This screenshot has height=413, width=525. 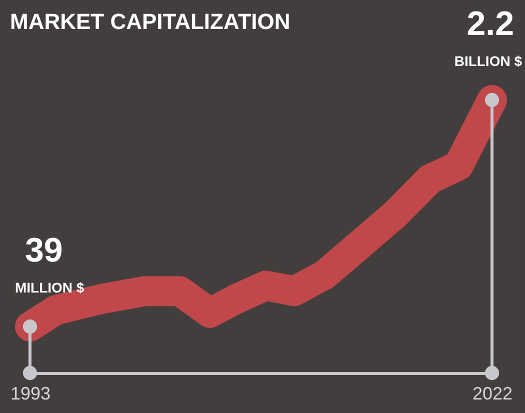 What do you see at coordinates (30, 394) in the screenshot?
I see `x-tick-label: 1993` at bounding box center [30, 394].